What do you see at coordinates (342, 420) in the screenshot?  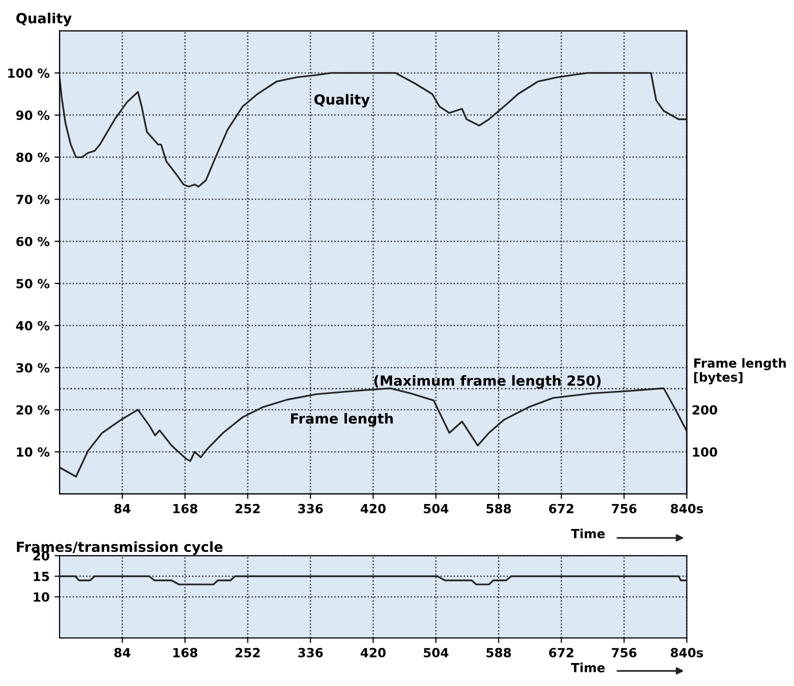 I see `series-label: Frame length` at bounding box center [342, 420].